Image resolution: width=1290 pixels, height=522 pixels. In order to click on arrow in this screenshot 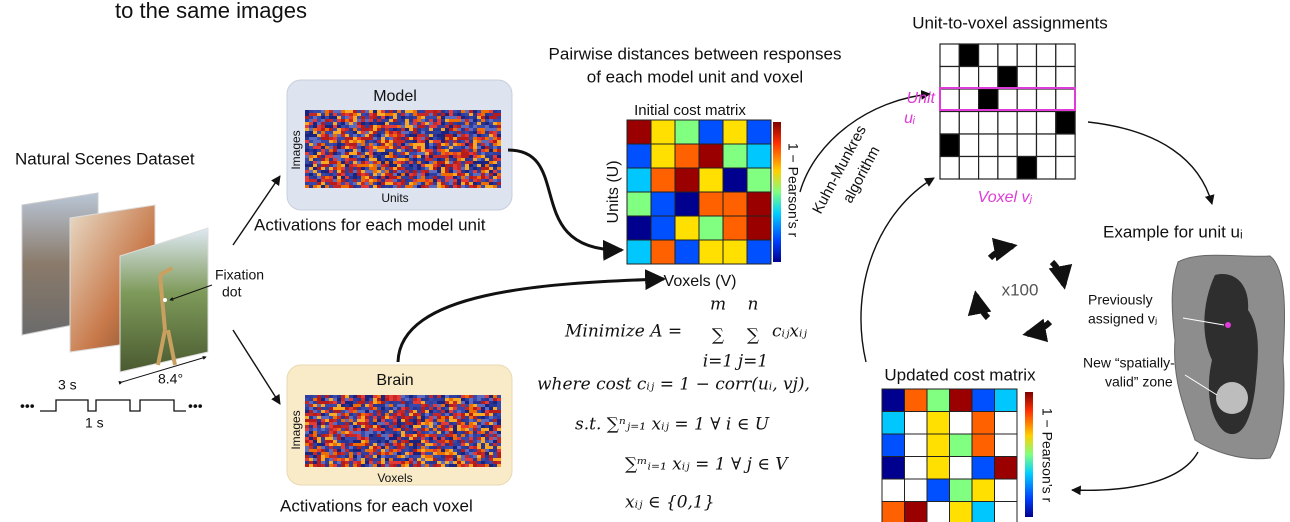, I will do `click(1151, 163)`.